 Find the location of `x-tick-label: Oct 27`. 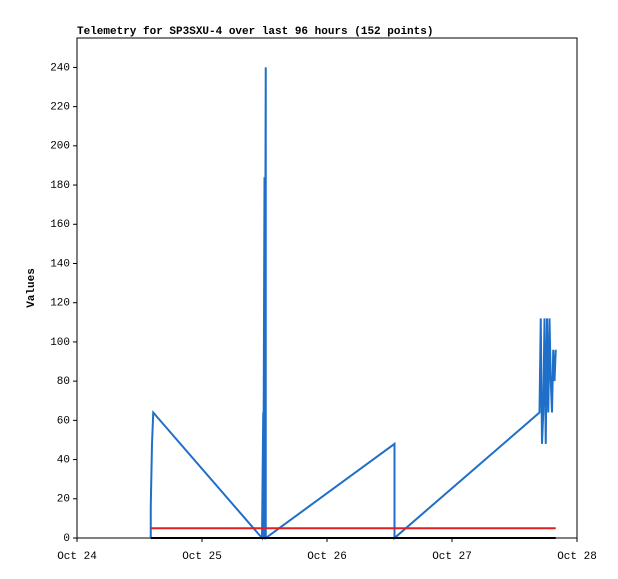

x-tick-label: Oct 27 is located at coordinates (452, 557).